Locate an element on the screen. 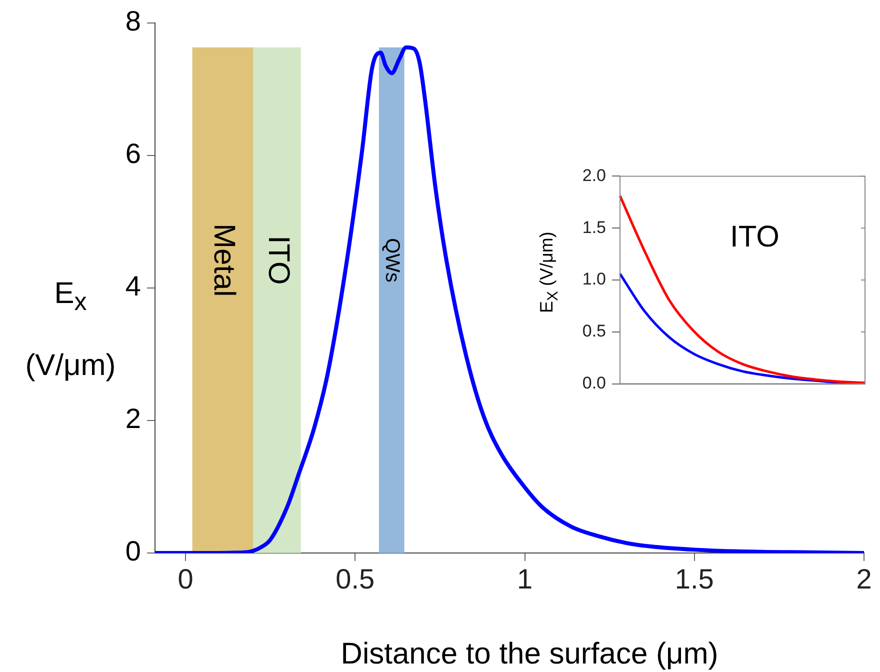 This screenshot has height=672, width=880. band-label: Metal is located at coordinates (224, 260).